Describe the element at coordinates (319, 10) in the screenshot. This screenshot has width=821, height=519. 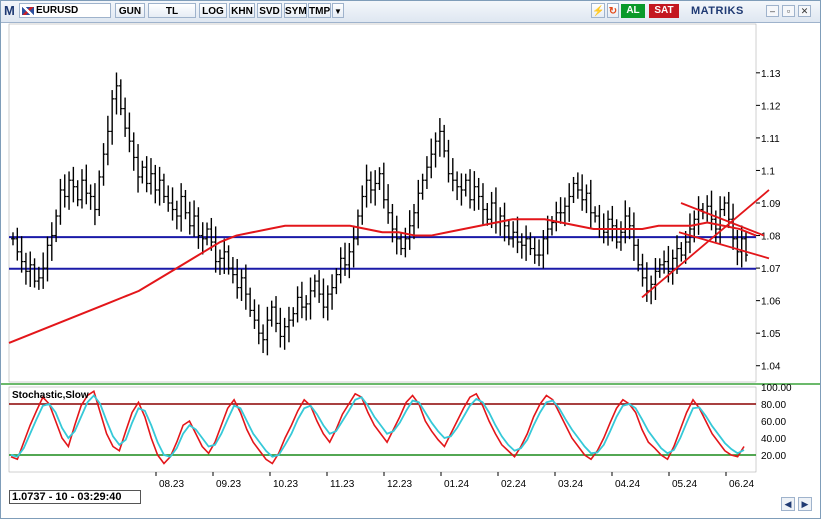
I see `template-button: TMP` at that location.